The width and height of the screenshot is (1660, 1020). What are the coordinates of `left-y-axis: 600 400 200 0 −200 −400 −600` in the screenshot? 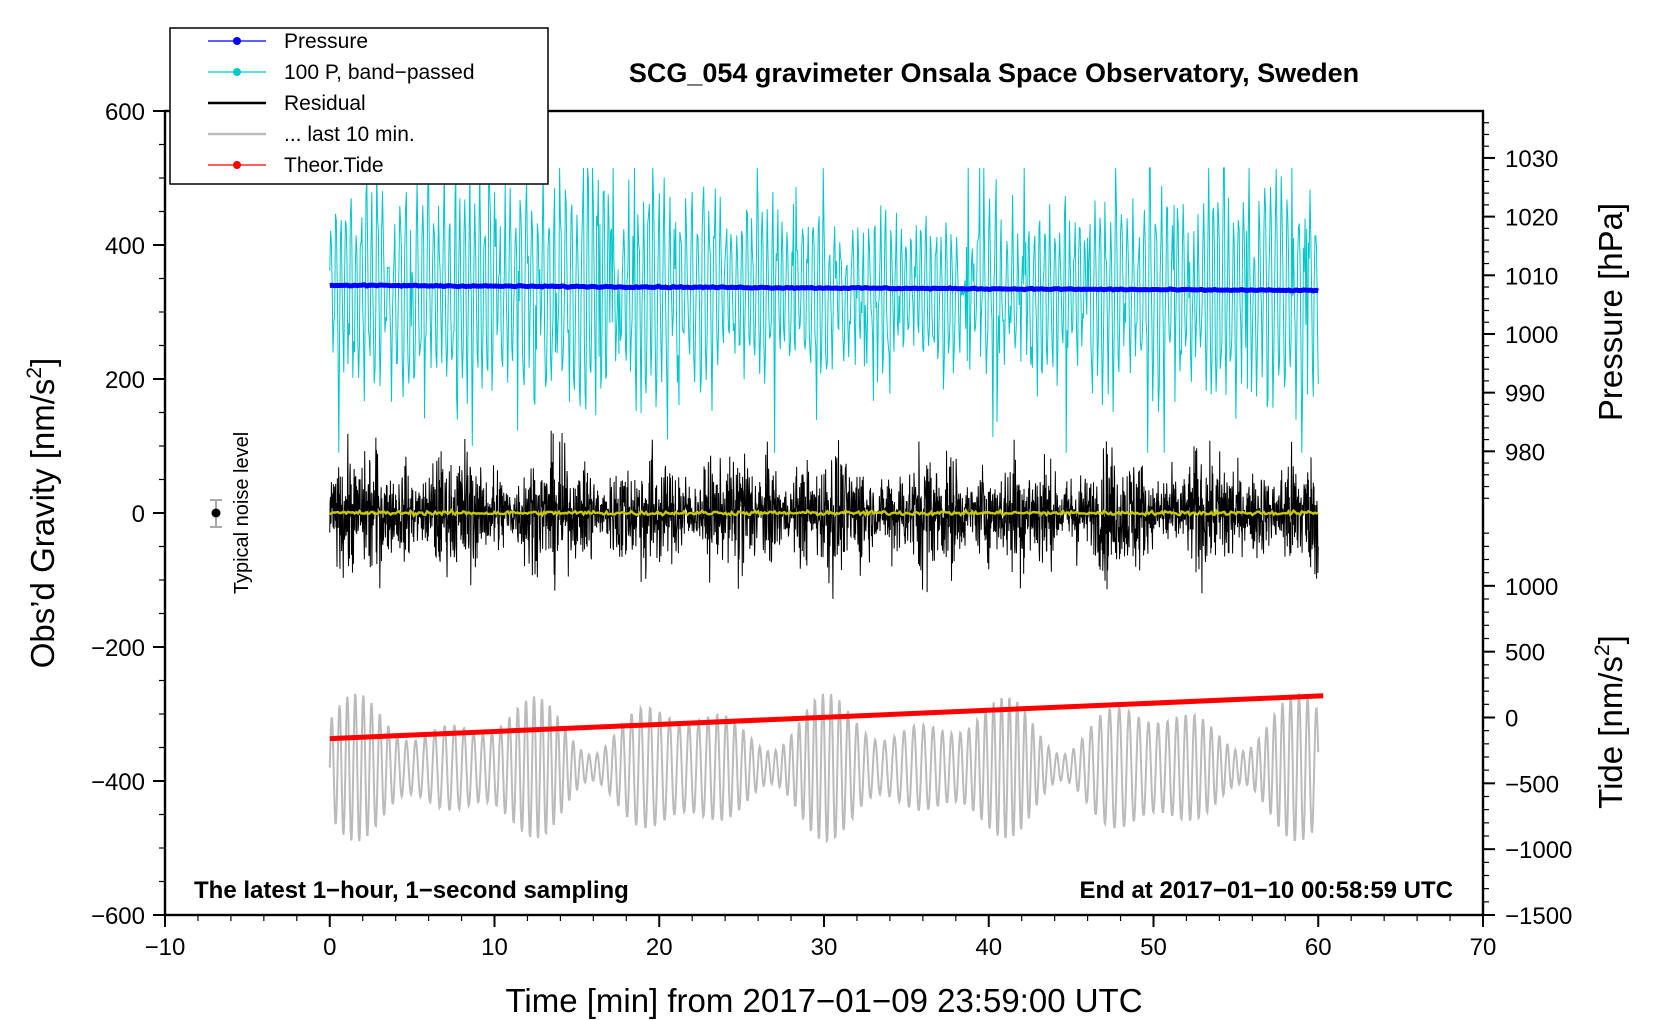 It's located at (128, 514).